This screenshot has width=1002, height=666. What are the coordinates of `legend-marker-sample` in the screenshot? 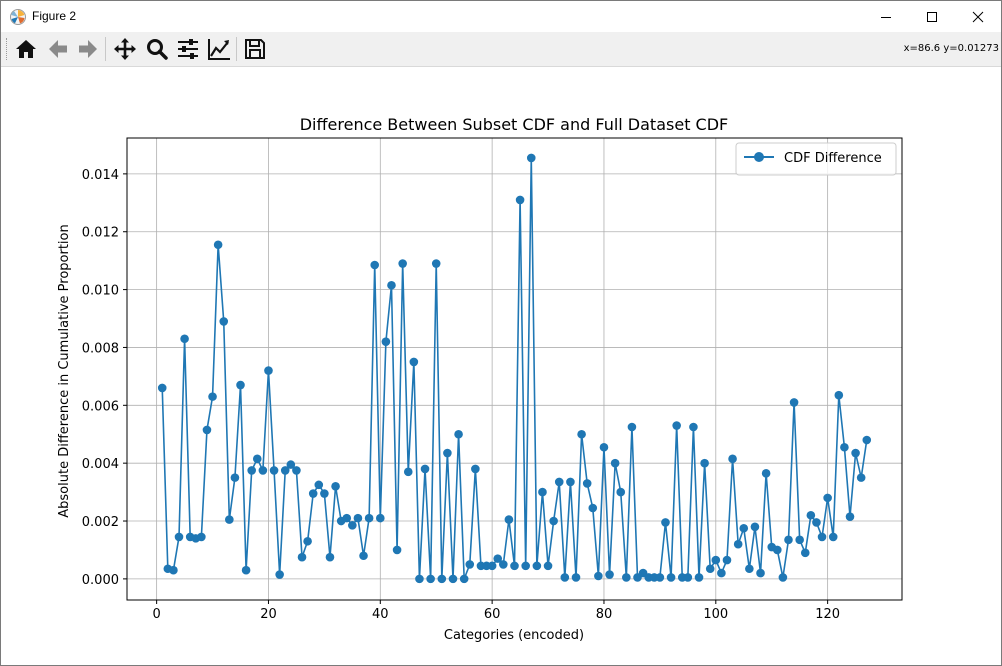 It's located at (759, 157).